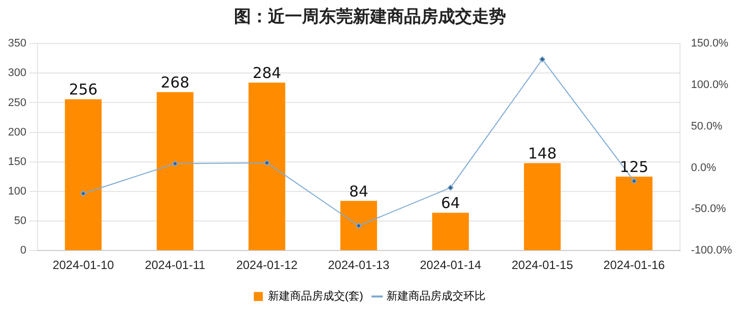 This screenshot has width=740, height=312. What do you see at coordinates (267, 73) in the screenshot?
I see `data-label: 284` at bounding box center [267, 73].